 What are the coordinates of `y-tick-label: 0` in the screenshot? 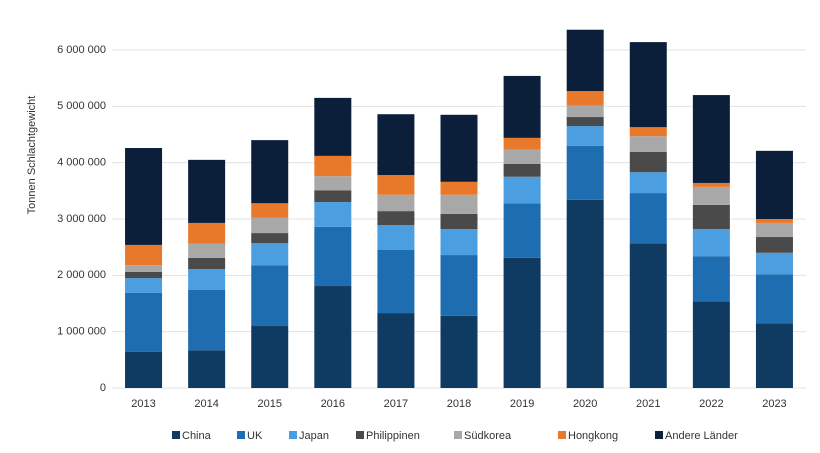 It's located at (103, 388).